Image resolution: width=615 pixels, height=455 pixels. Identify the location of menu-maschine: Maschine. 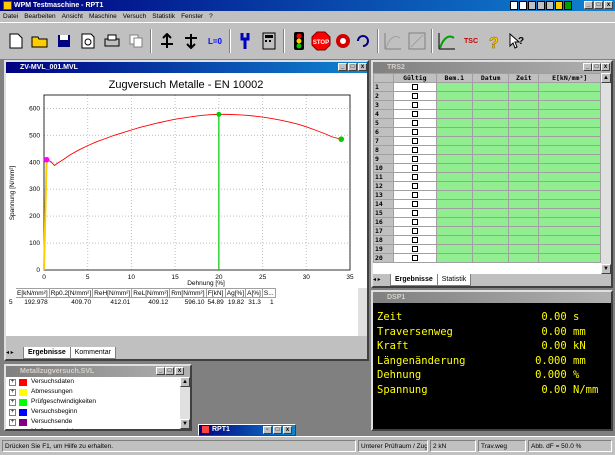
(102, 16).